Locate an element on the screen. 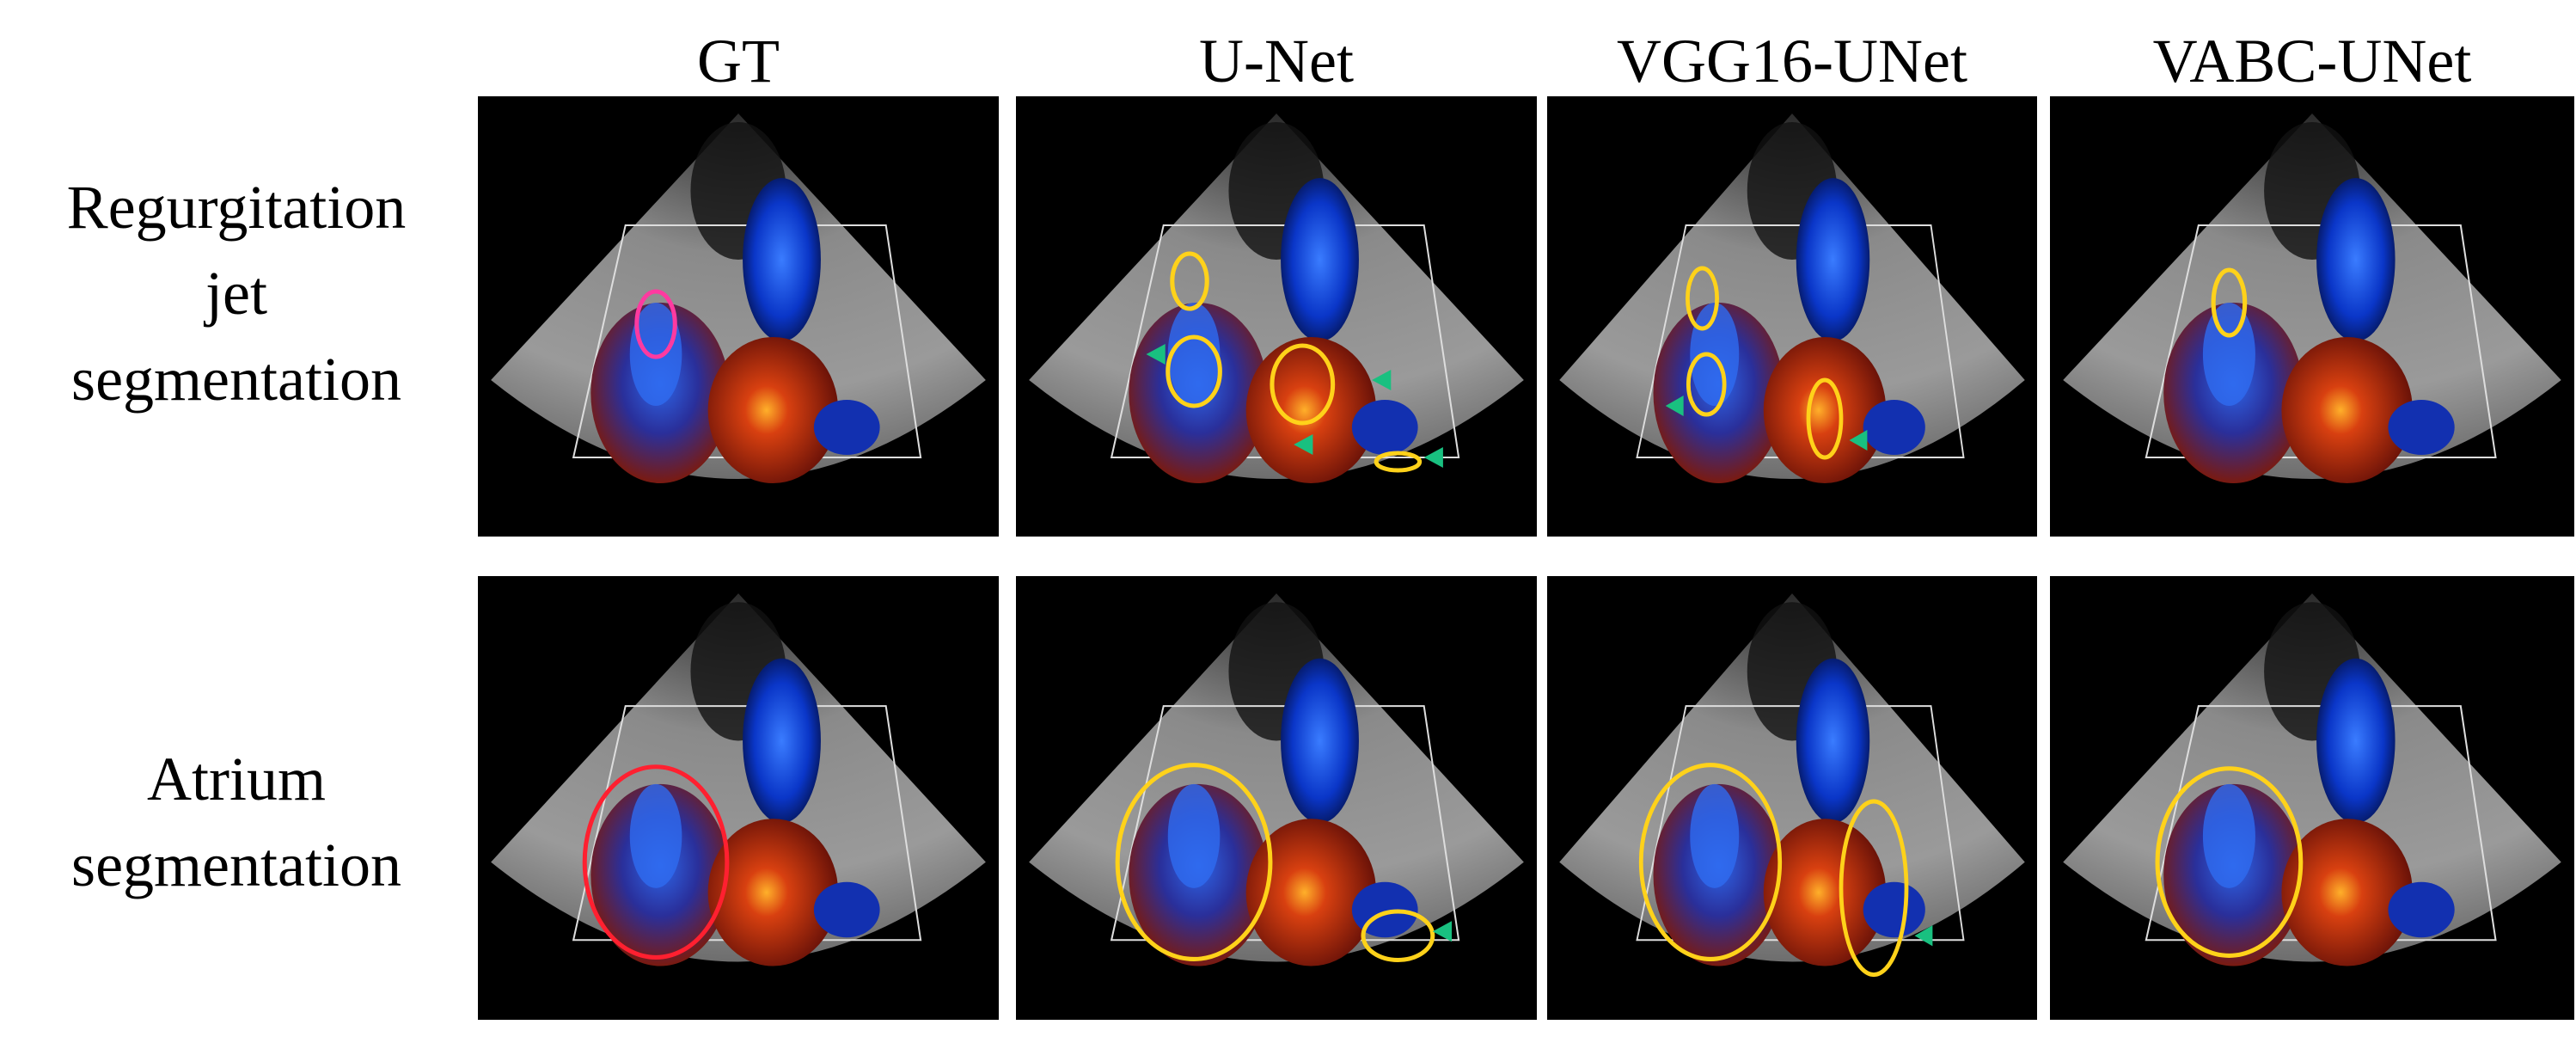  column-header: GT is located at coordinates (738, 61).